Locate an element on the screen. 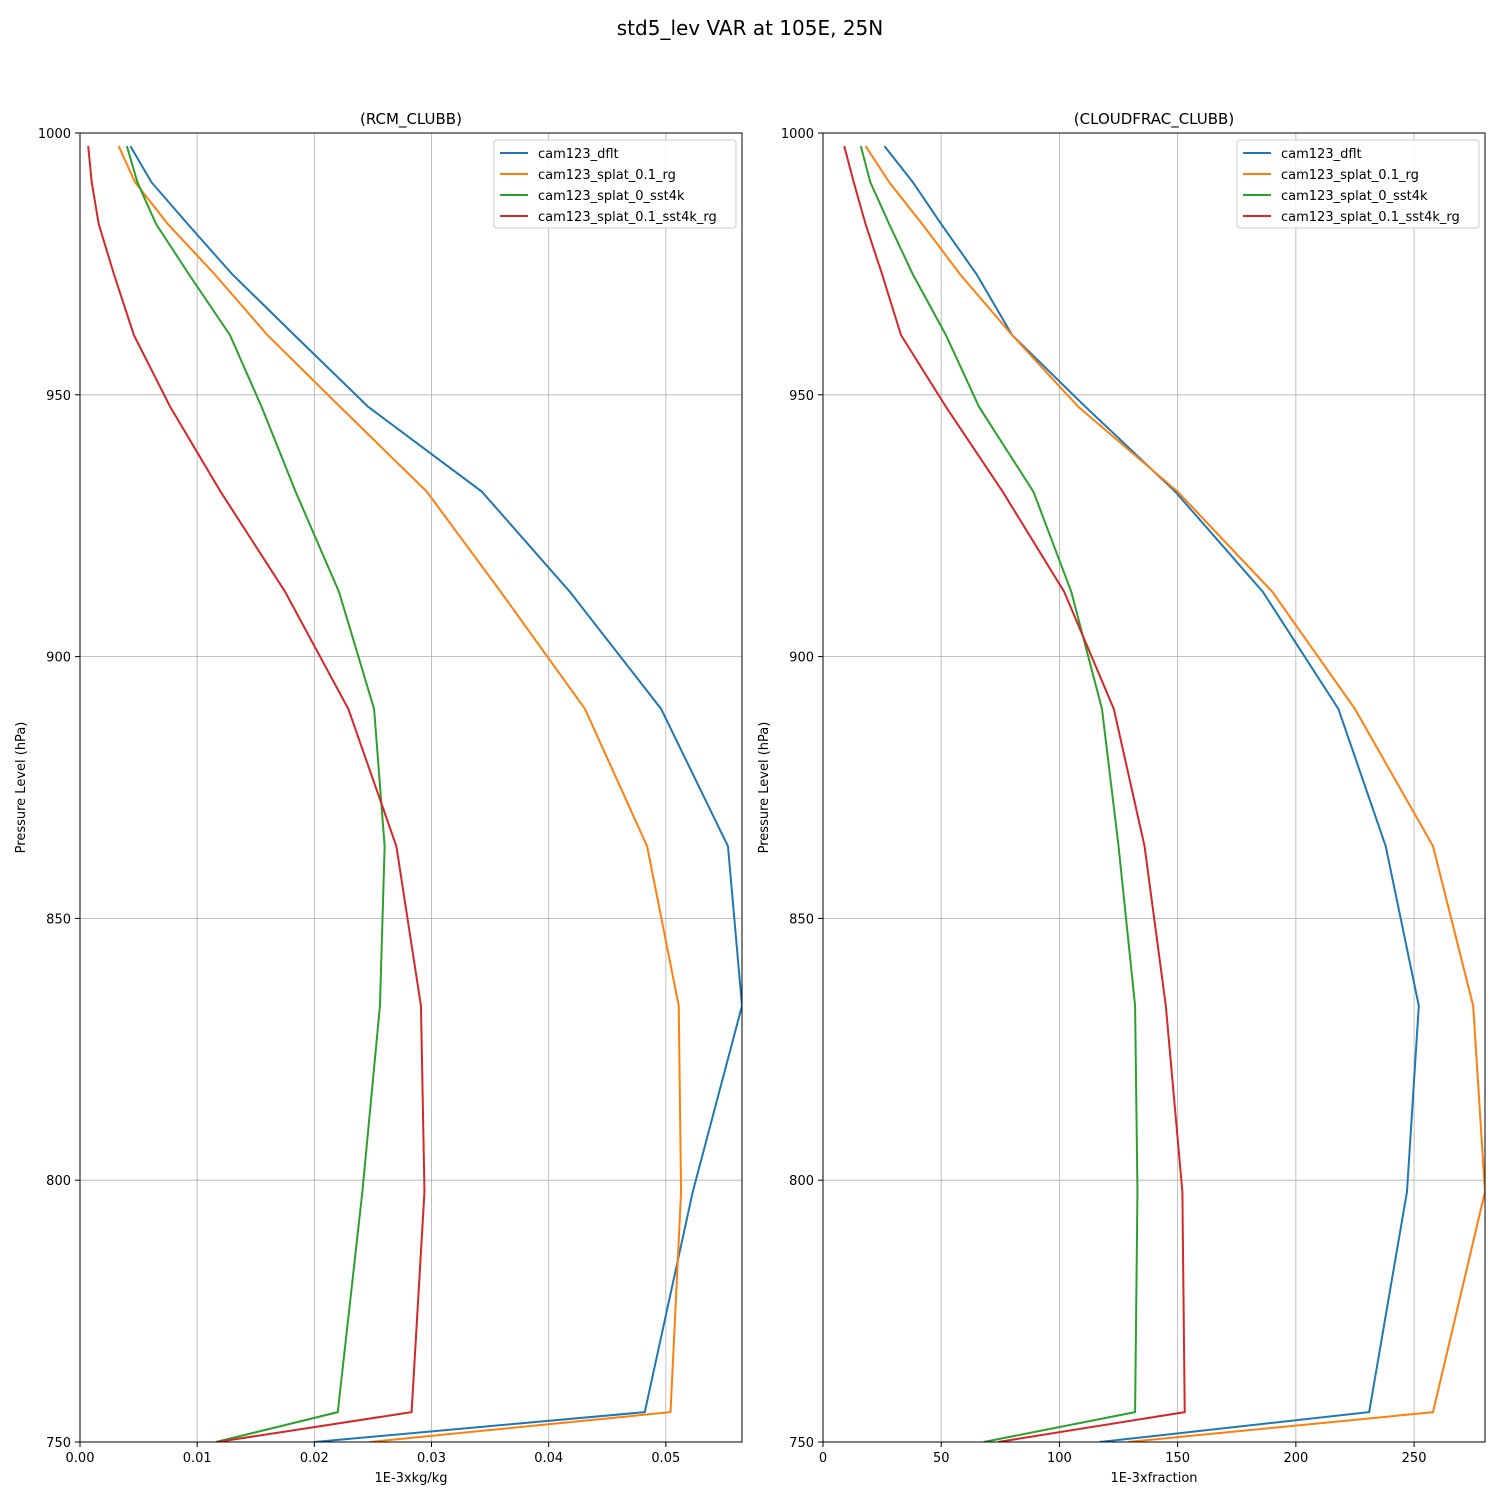  x-tick-label: 150 is located at coordinates (1177, 1458).